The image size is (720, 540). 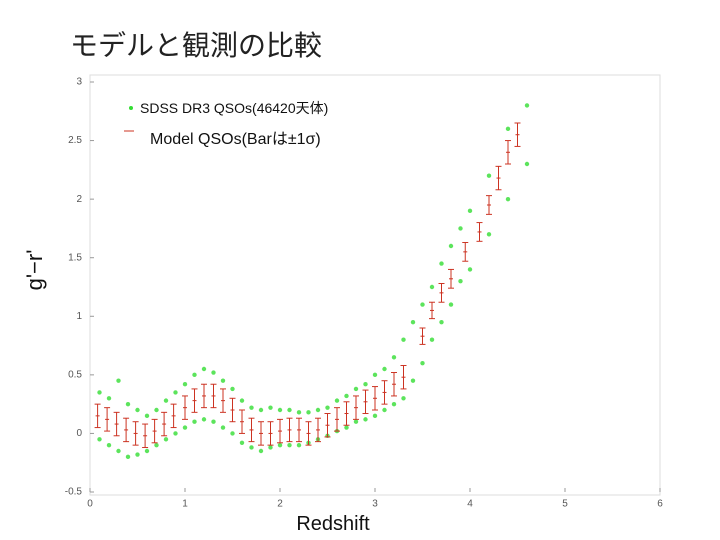 I want to click on x-tick-label: 1, so click(x=185, y=504).